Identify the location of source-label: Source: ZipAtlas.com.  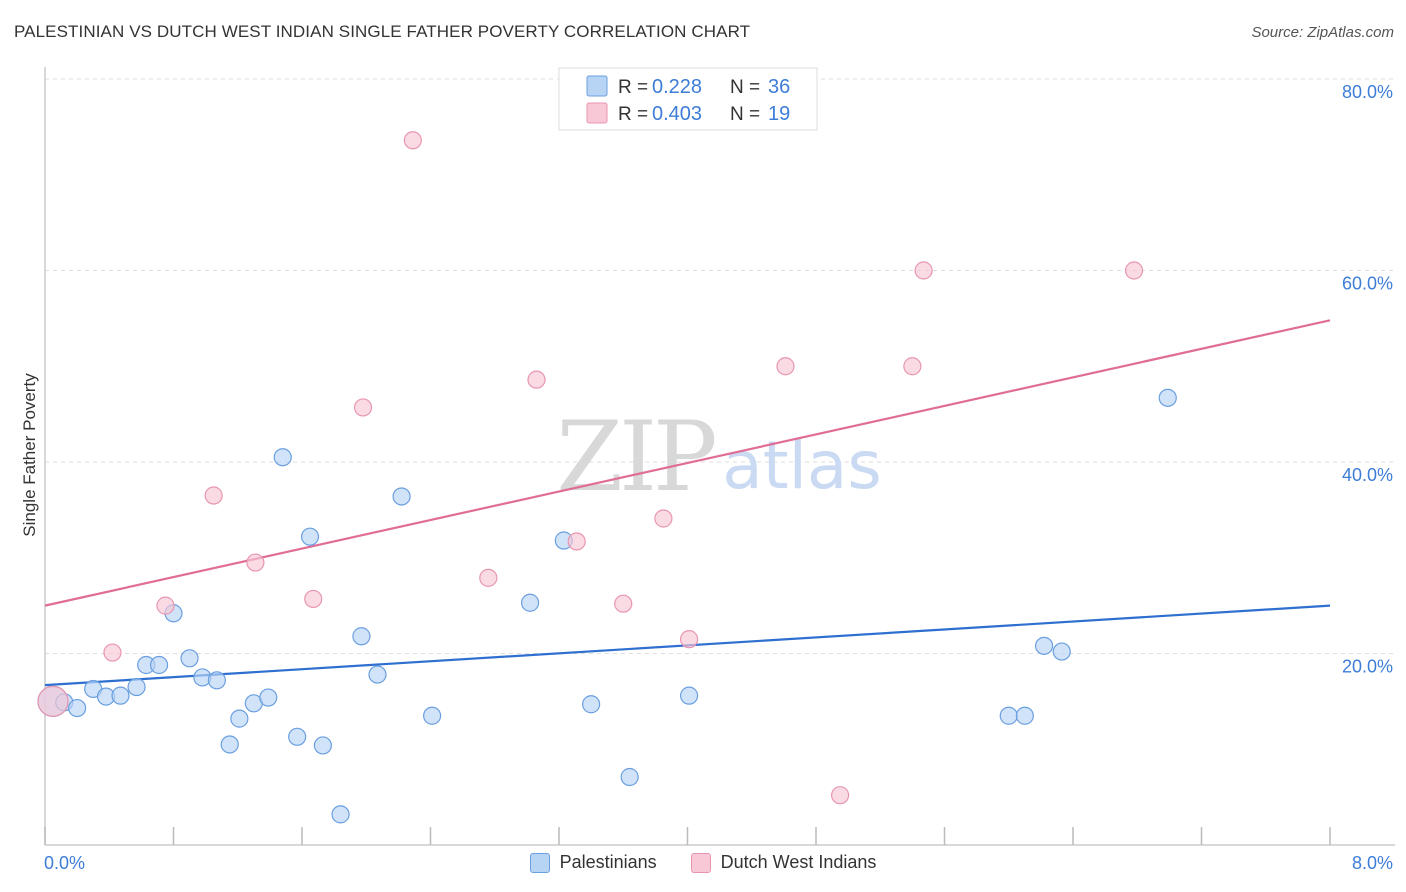
(1322, 32).